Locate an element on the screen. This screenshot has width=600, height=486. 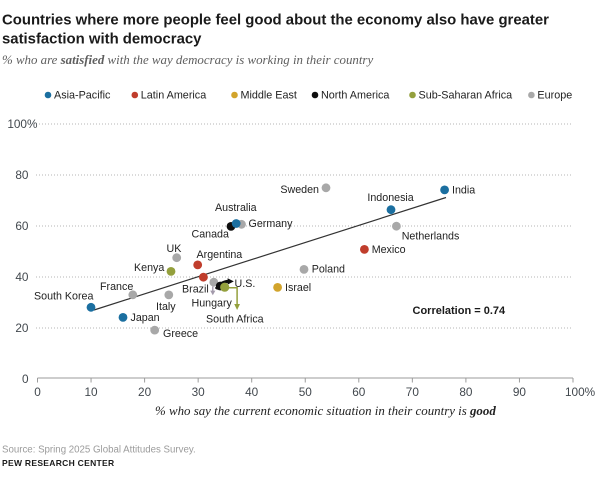
svg-text: Canada is located at coordinates (210, 235).